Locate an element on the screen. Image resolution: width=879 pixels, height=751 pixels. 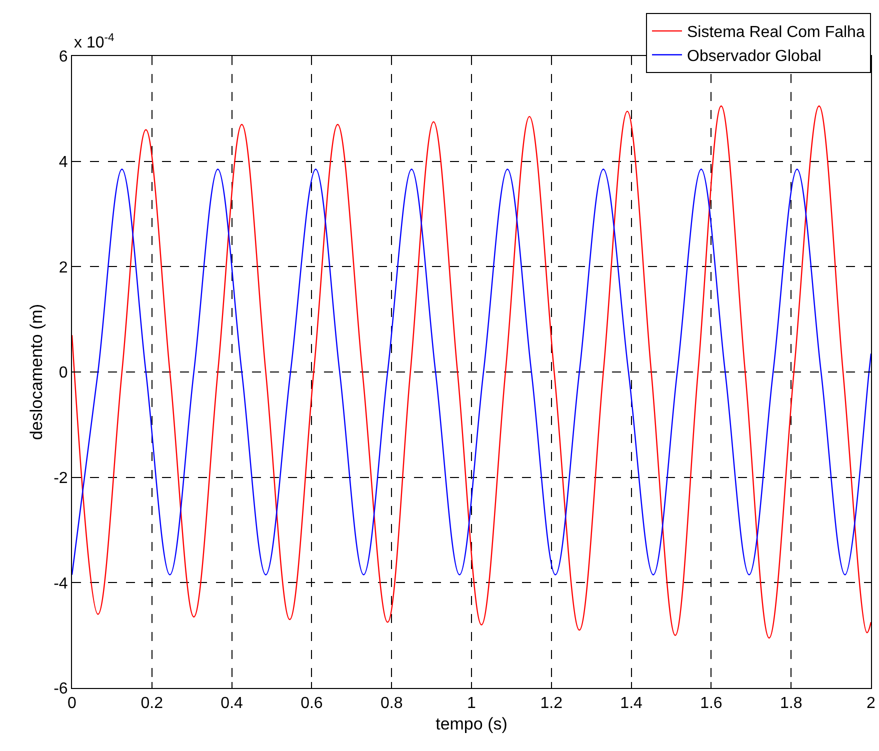
y-axis-title: deslocamento (m) is located at coordinates (36, 372).